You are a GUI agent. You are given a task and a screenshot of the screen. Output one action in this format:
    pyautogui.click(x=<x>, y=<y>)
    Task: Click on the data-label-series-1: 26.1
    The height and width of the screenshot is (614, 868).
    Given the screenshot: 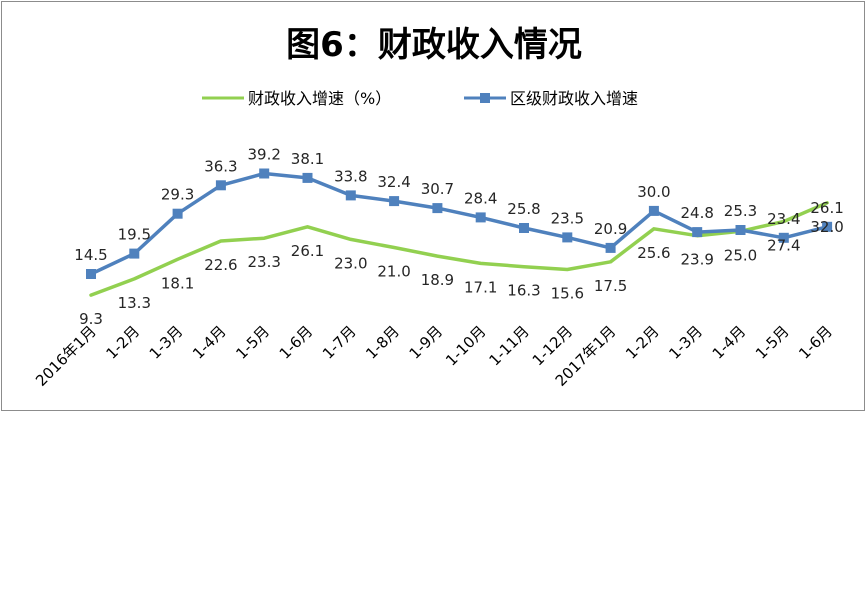 What is the action you would take?
    pyautogui.click(x=307, y=251)
    